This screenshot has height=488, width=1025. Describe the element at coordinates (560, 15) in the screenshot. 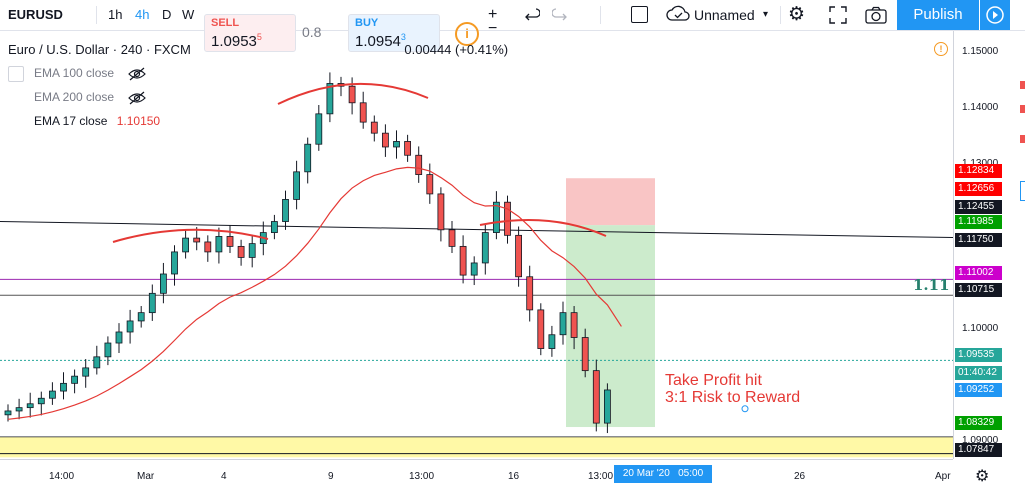

I see `redo-icon` at that location.